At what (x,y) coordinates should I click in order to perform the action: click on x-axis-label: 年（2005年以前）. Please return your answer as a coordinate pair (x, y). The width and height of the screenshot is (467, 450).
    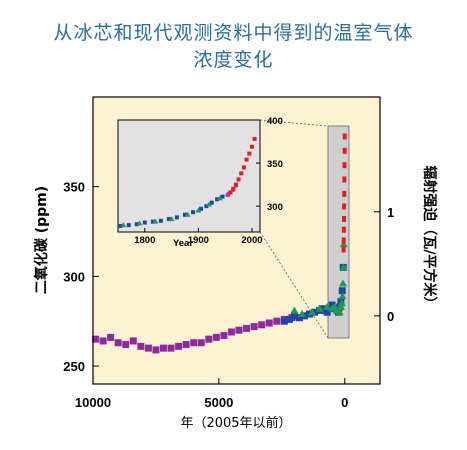
    Looking at the image, I should click on (235, 423).